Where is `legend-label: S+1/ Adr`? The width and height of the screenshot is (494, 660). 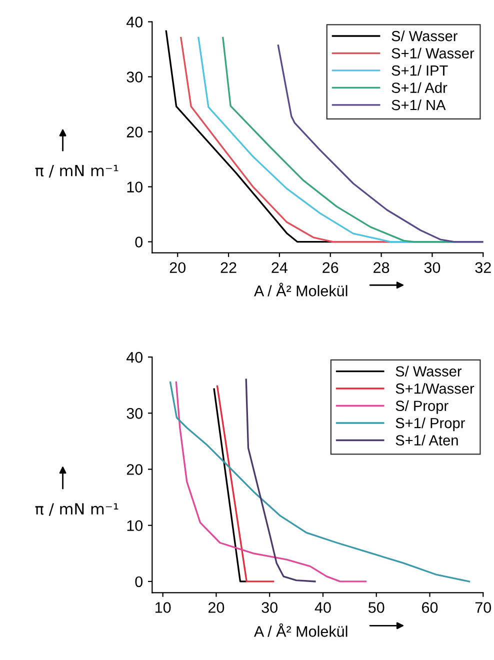 legend-label: S+1/ Adr is located at coordinates (420, 87).